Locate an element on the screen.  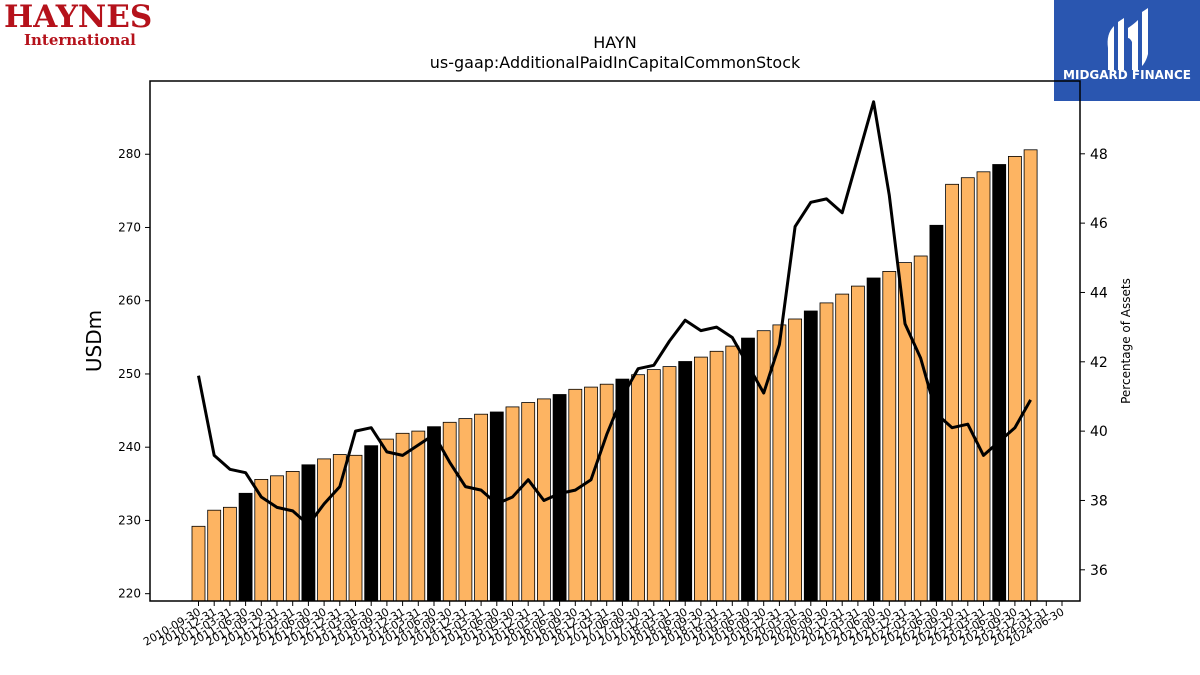
y2-axis-label: Percentage of Assets is located at coordinates (1126, 341).